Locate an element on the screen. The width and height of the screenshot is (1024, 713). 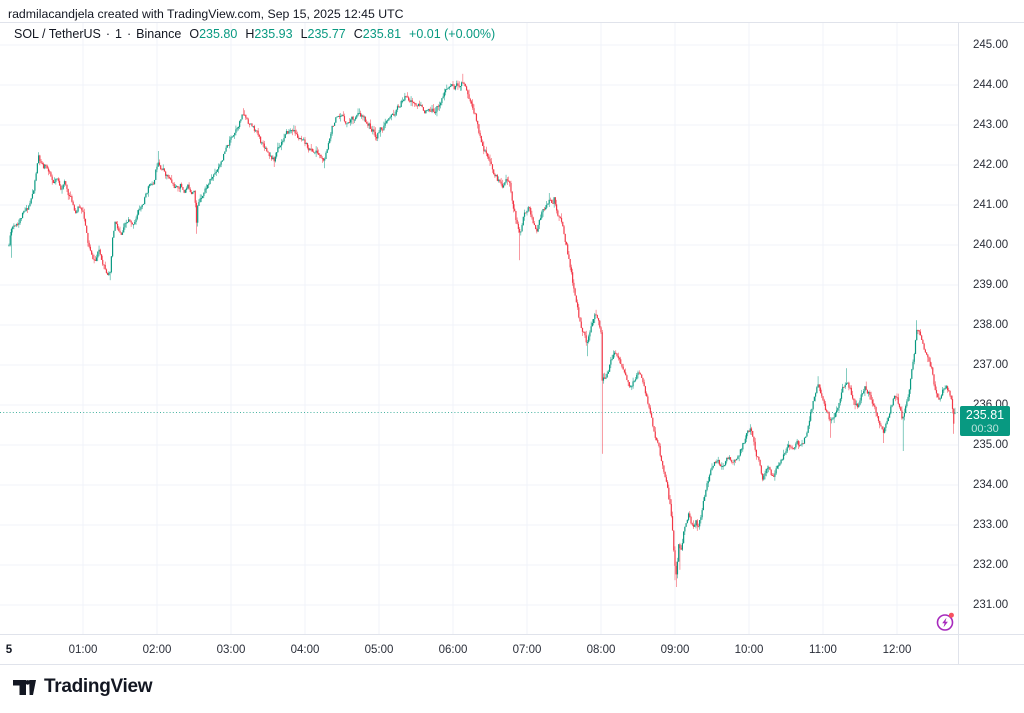
red-notification-dot is located at coordinates (951, 615).